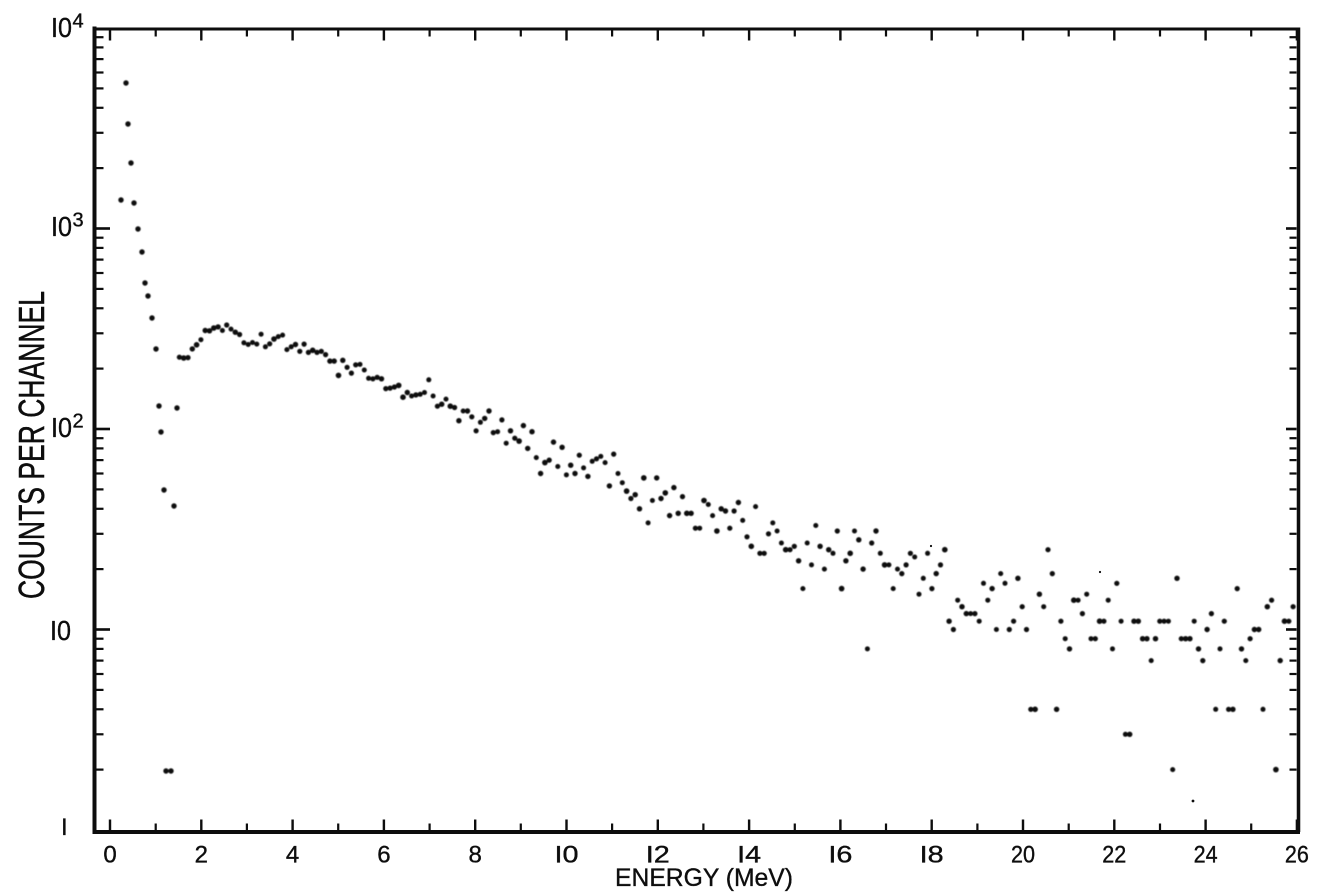 This screenshot has height=892, width=1320. Describe the element at coordinates (704, 878) in the screenshot. I see `svg-text: ENERGY (MeV)` at that location.